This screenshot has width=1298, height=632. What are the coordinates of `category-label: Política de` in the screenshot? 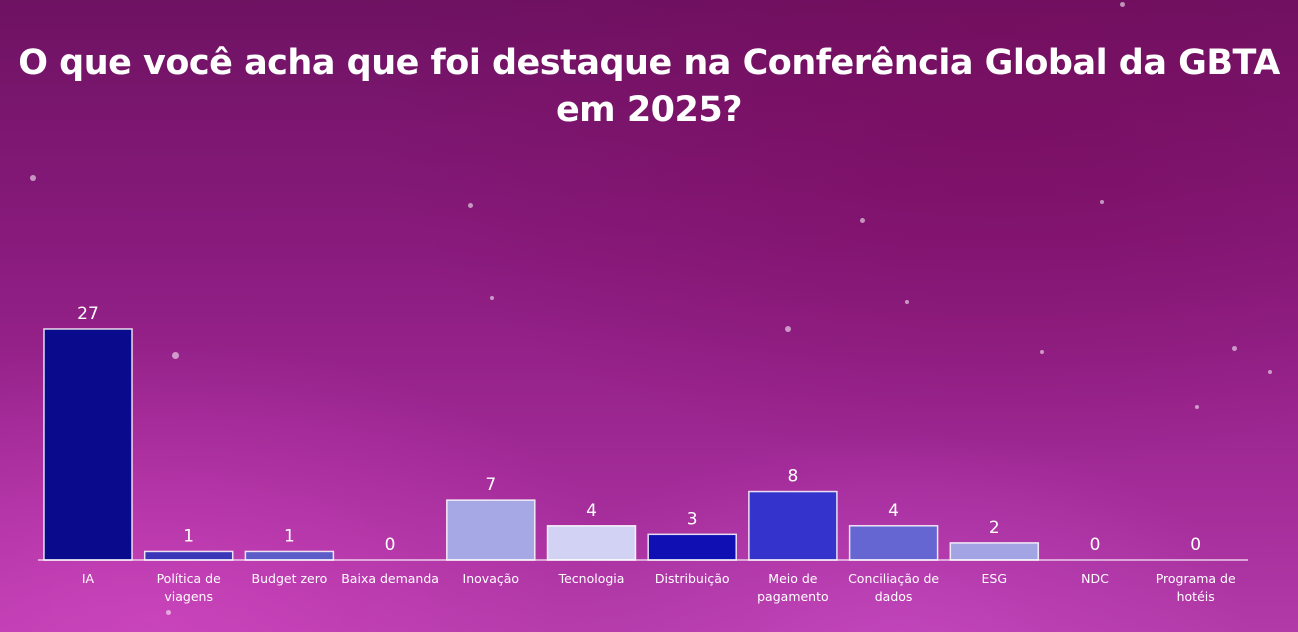 It's located at (189, 578).